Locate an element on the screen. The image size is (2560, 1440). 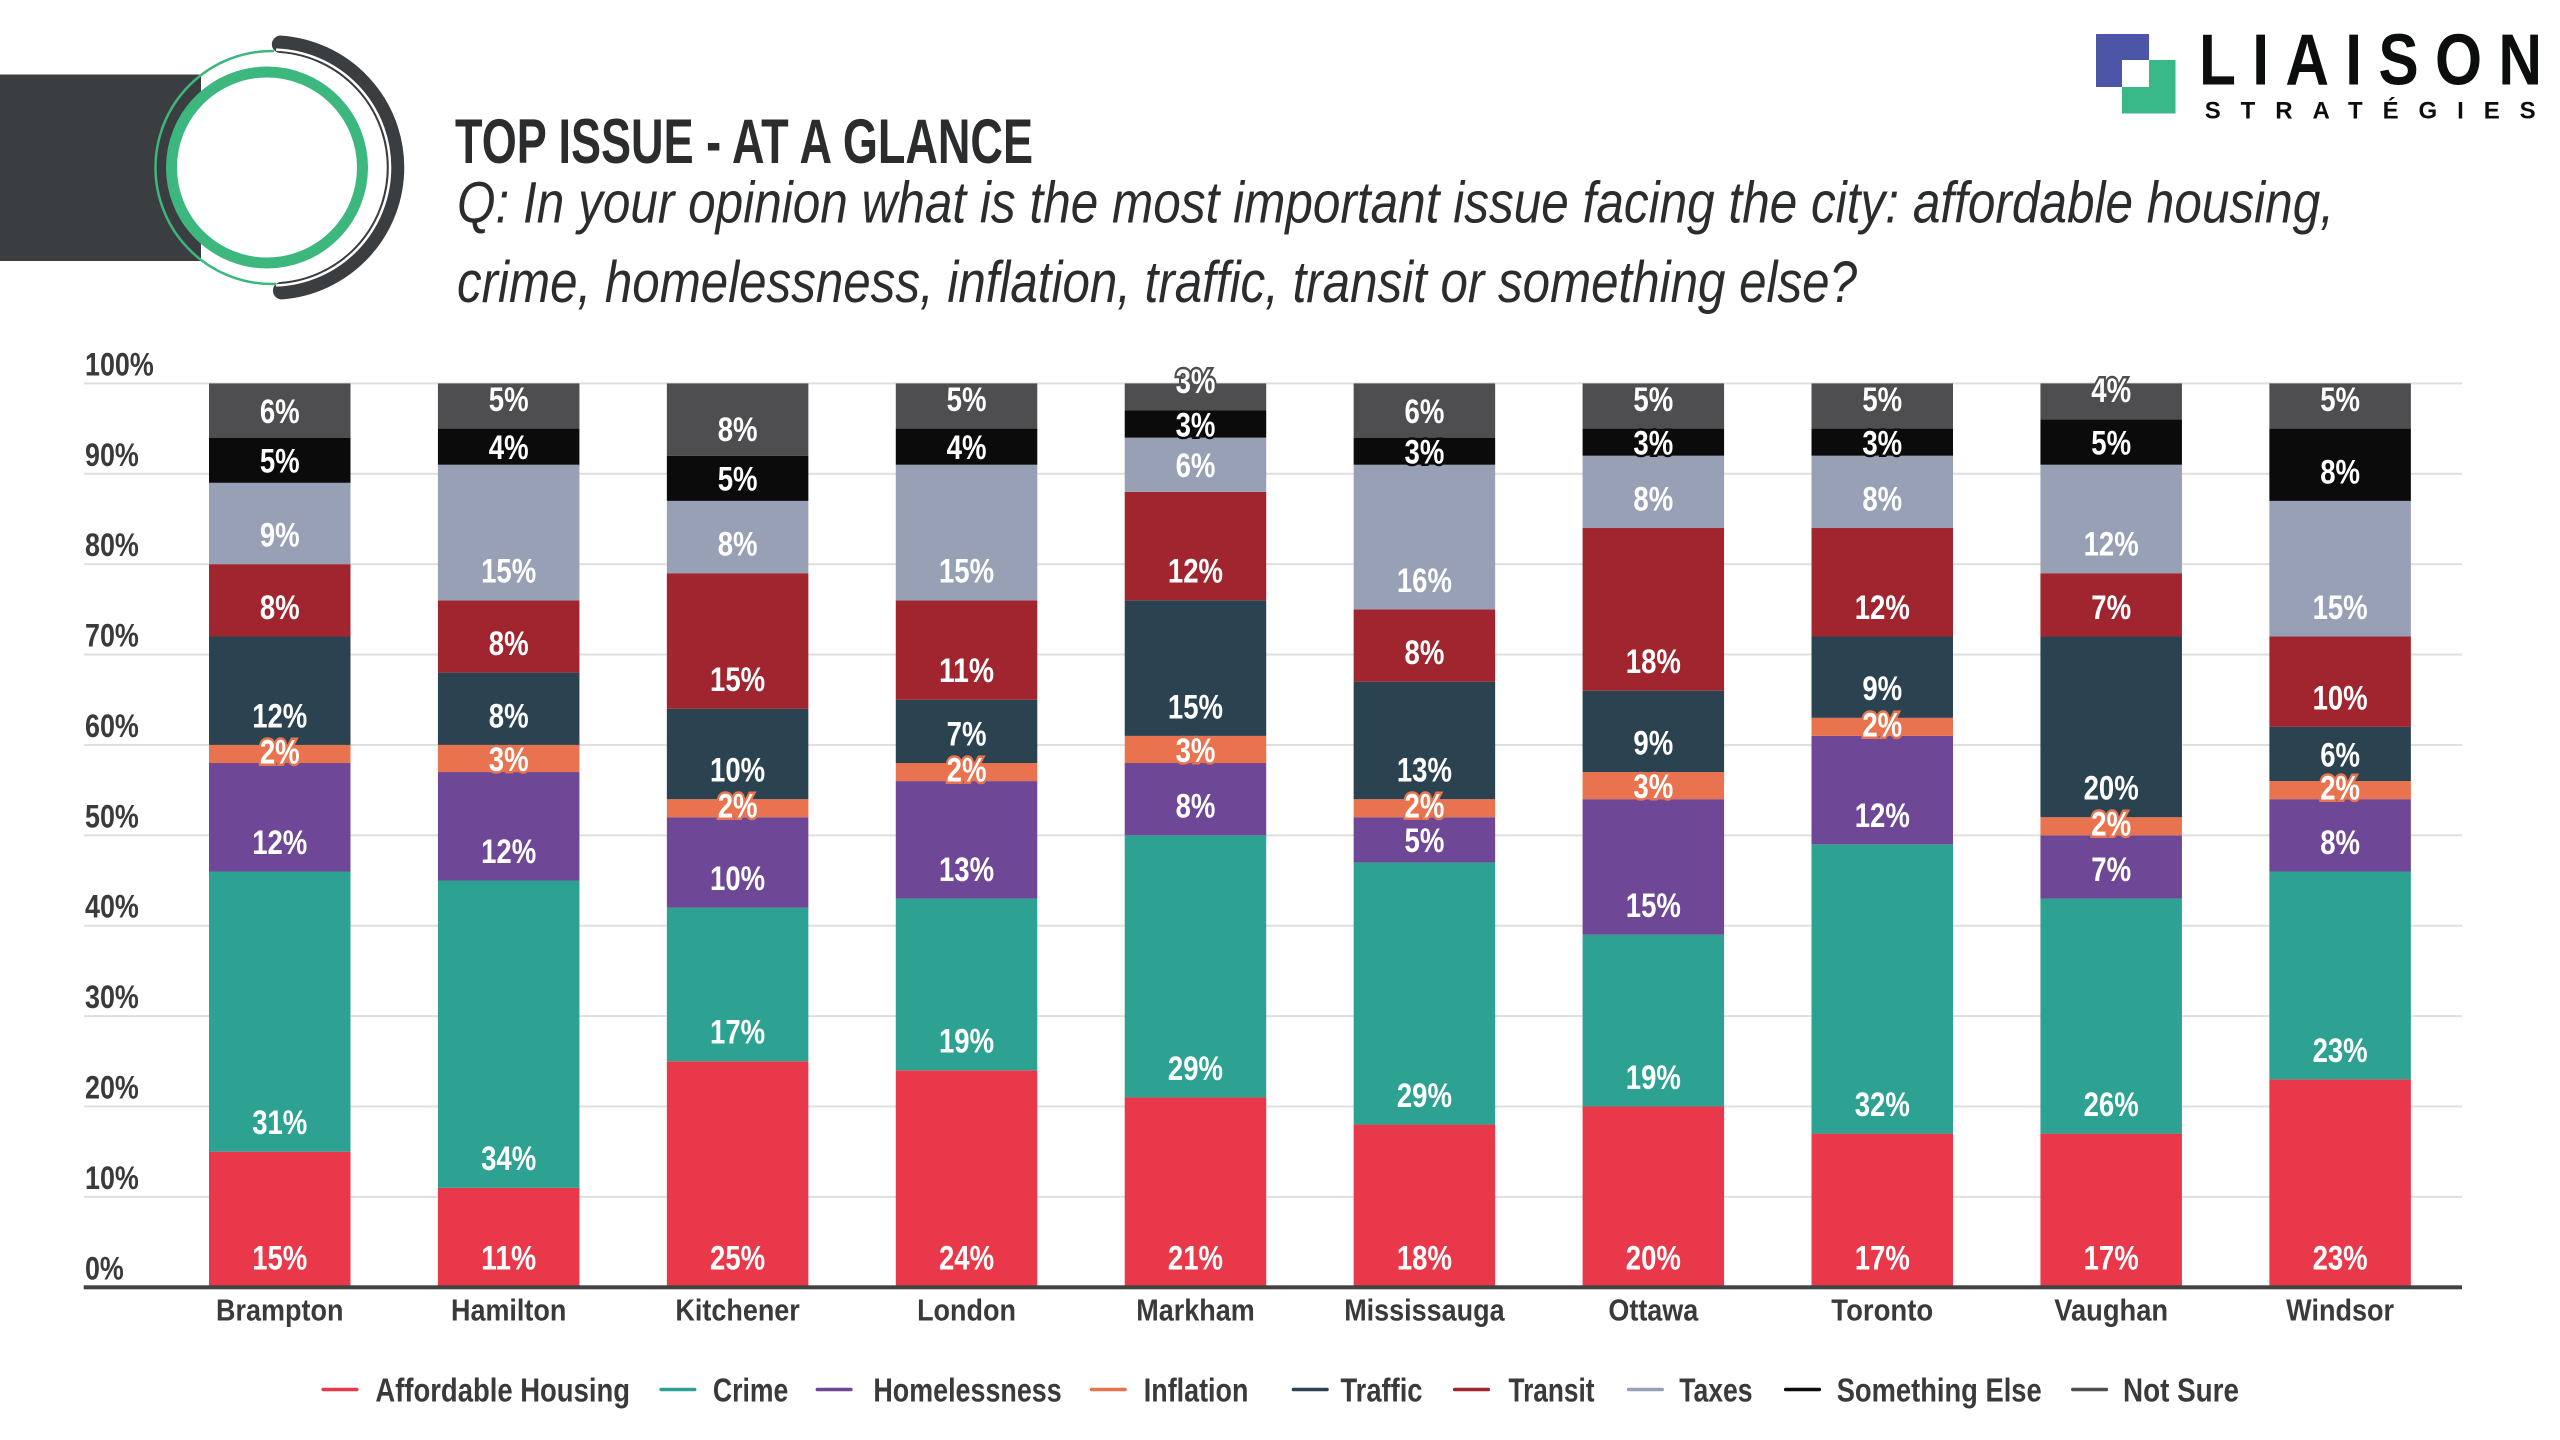
svg-text: 25% is located at coordinates (737, 1259).